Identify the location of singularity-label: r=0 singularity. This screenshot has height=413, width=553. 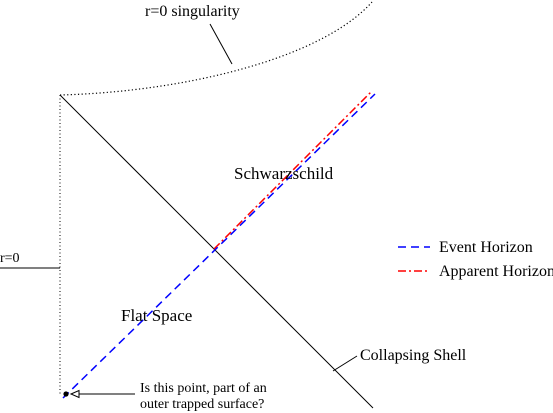
(192, 11).